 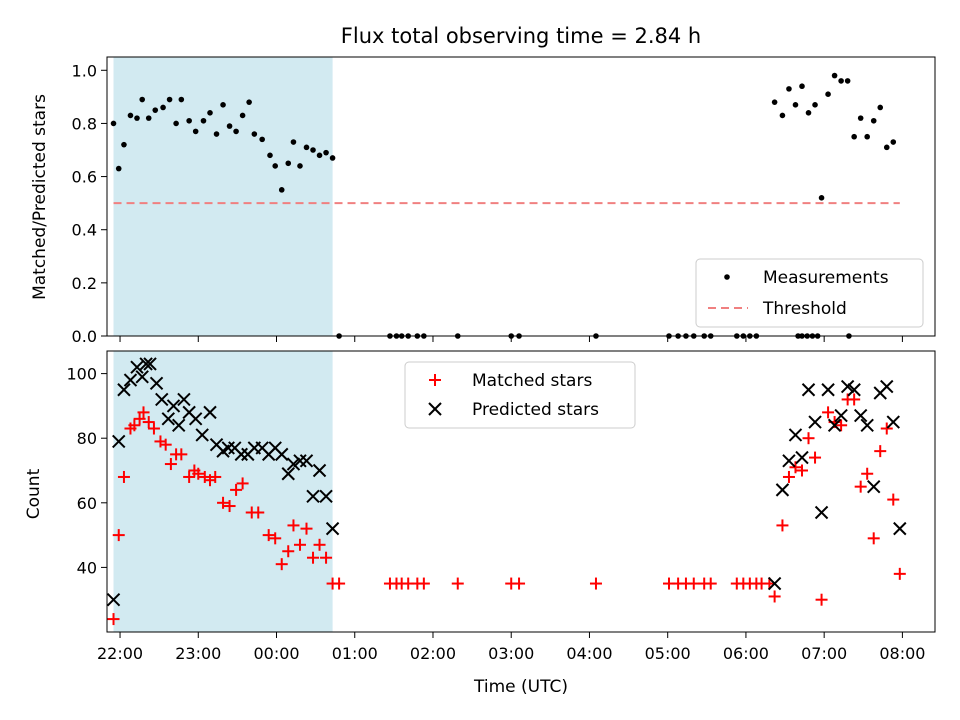 I want to click on y-tick-label: 0.8, so click(x=84, y=123).